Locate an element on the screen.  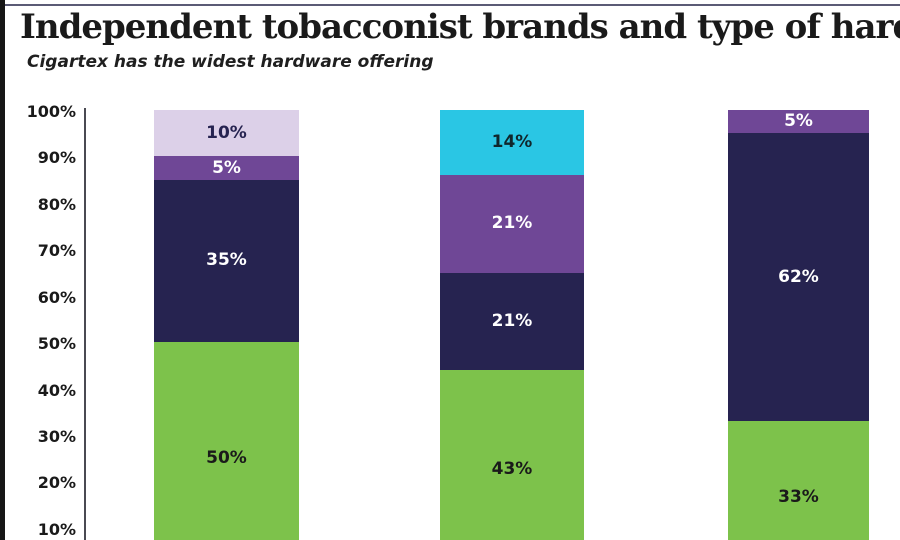
bar-segment-cyan: 14% is located at coordinates (512, 142).